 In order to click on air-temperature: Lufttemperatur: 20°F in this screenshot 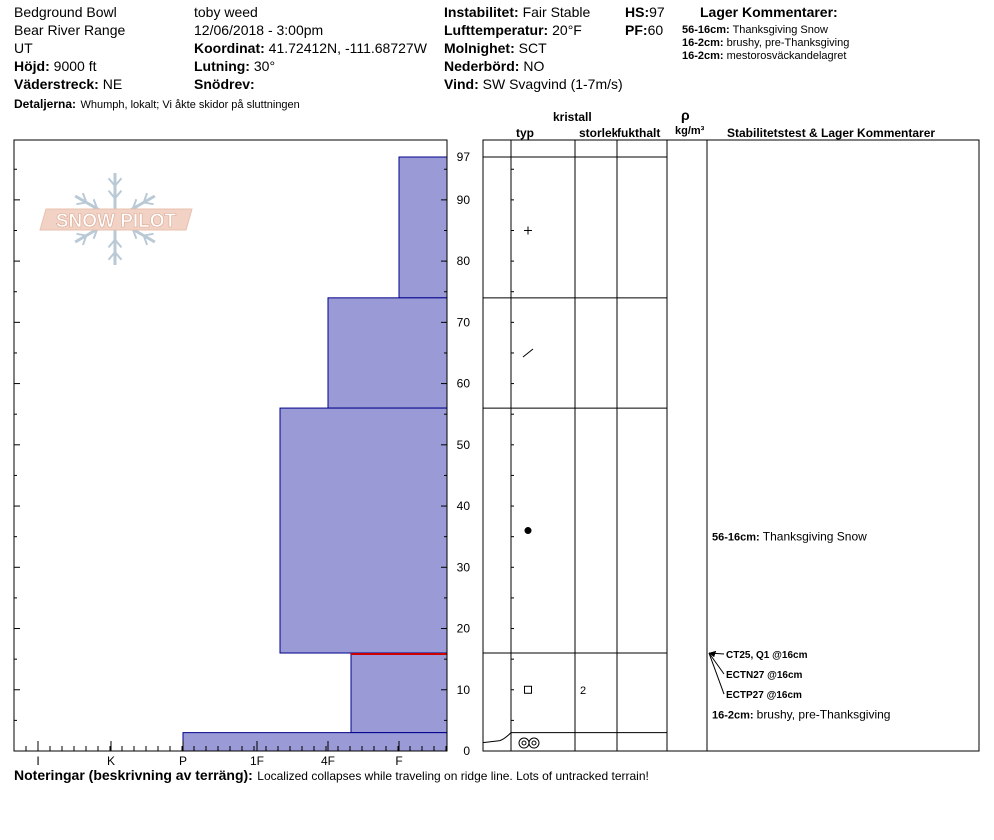, I will do `click(513, 30)`.